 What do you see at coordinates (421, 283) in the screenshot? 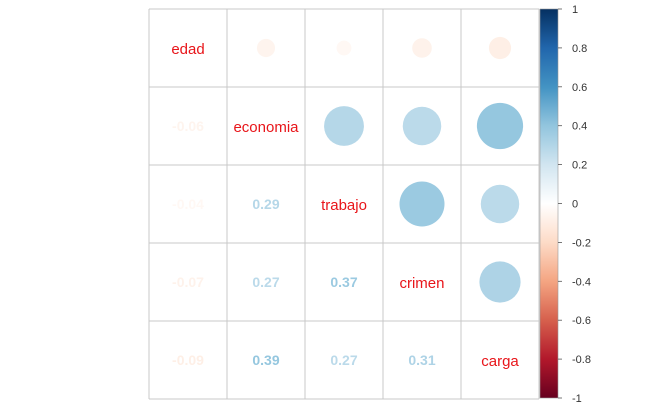
I see `variable-label: crimen` at bounding box center [421, 283].